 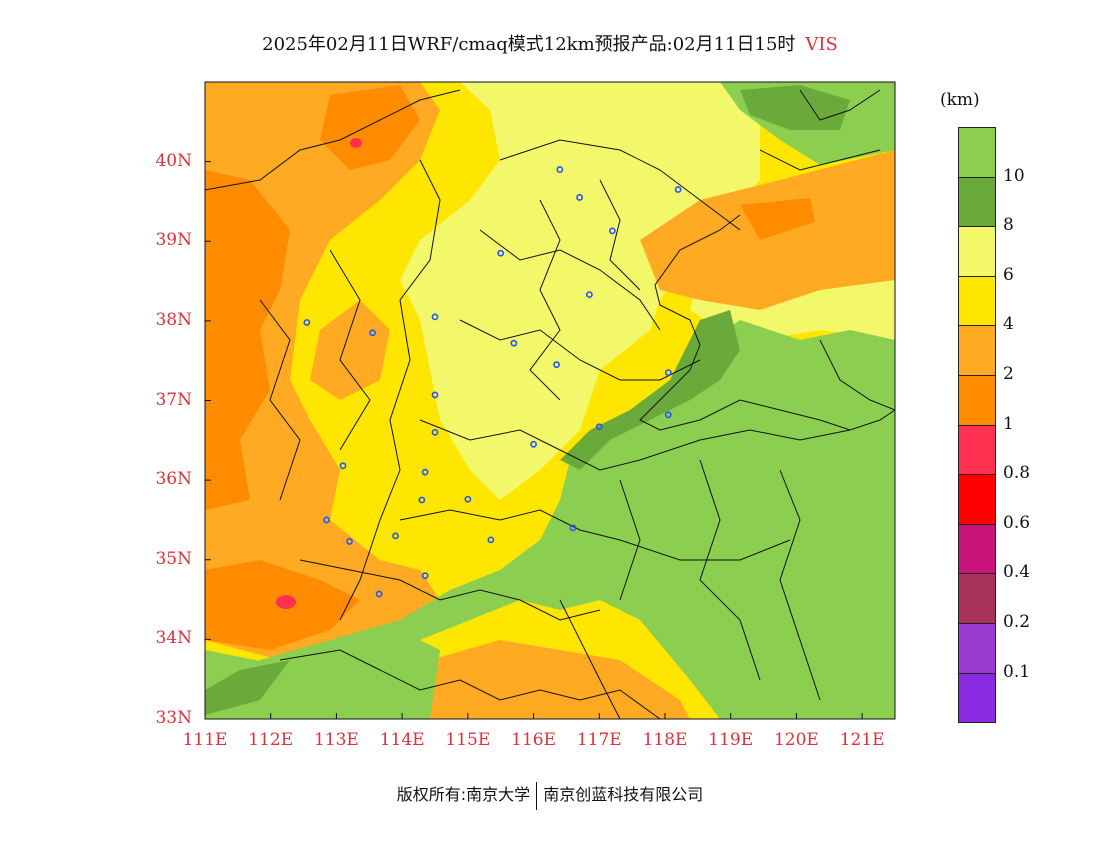 I want to click on y-tick-label: 40N, so click(x=173, y=160).